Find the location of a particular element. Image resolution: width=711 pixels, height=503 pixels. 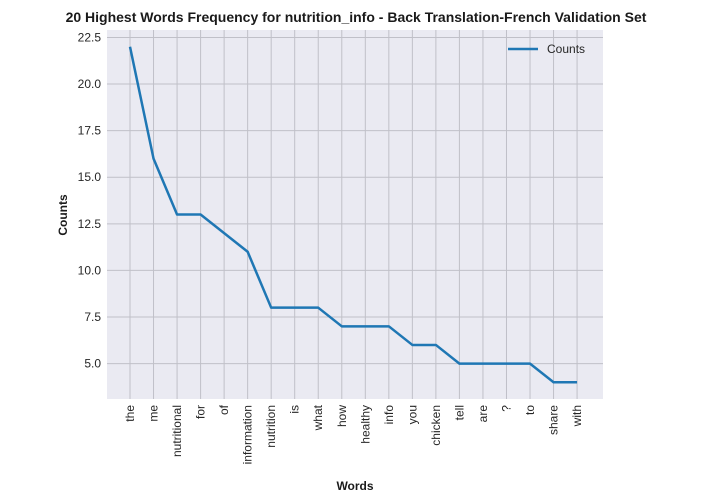

y-tick-label: 17.5 is located at coordinates (90, 131).